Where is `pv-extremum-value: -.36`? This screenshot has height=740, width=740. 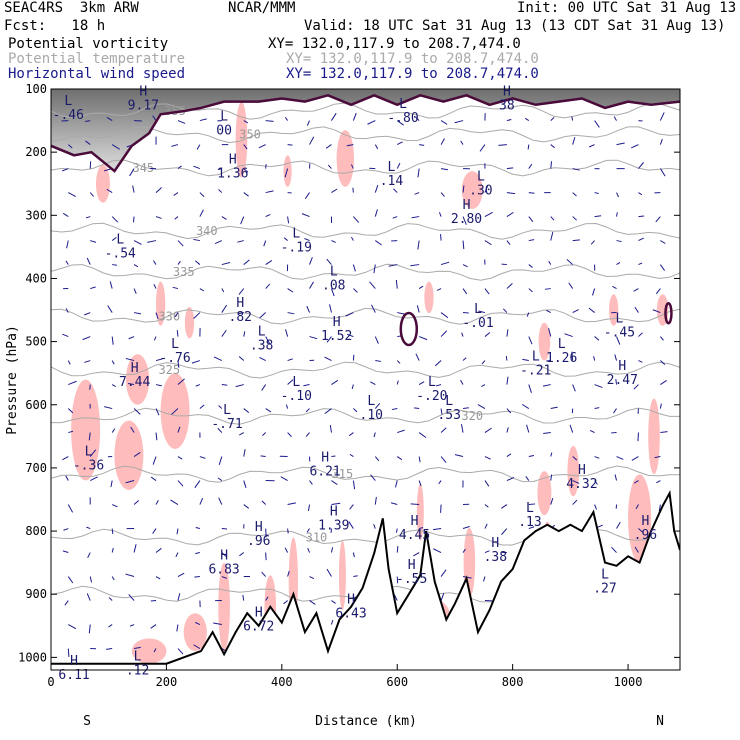 pv-extremum-value: -.36 is located at coordinates (88, 465).